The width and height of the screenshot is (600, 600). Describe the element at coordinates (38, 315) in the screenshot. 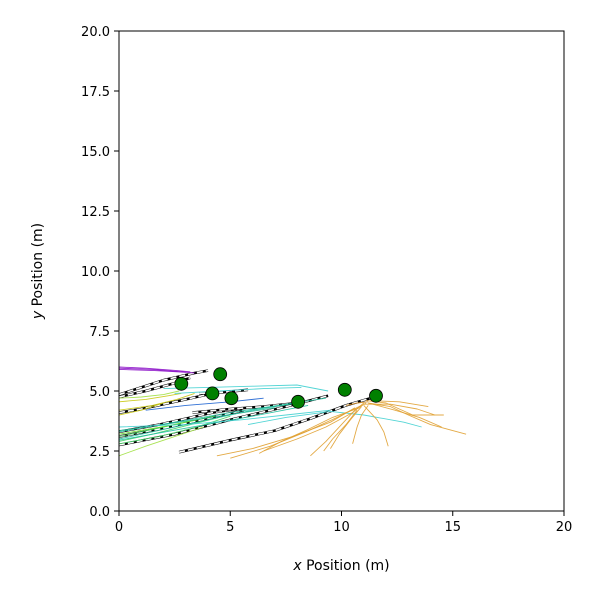

I see `y-axis-label-var: y` at that location.